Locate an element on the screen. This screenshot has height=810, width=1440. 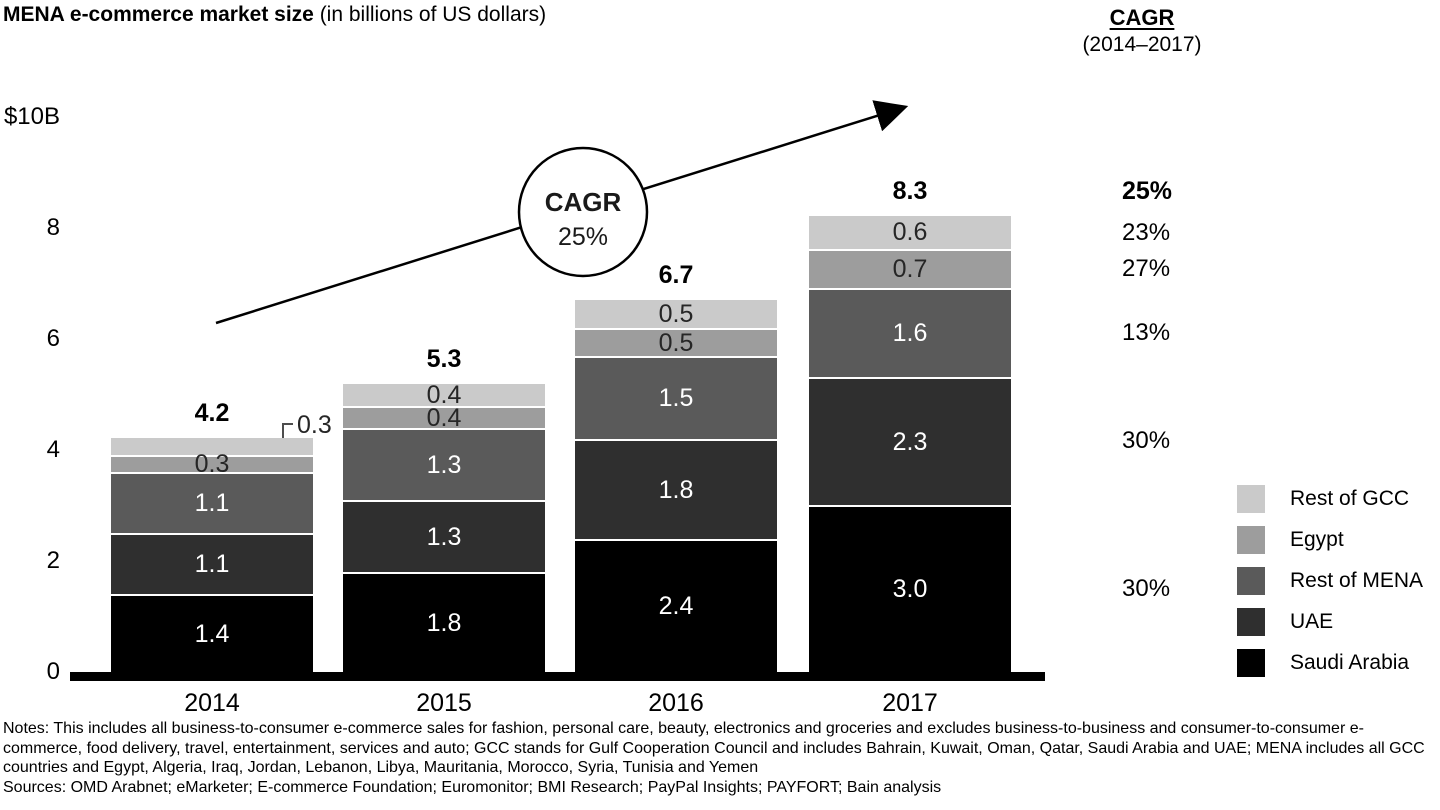
legend-label: Rest of MENA is located at coordinates (1357, 580).